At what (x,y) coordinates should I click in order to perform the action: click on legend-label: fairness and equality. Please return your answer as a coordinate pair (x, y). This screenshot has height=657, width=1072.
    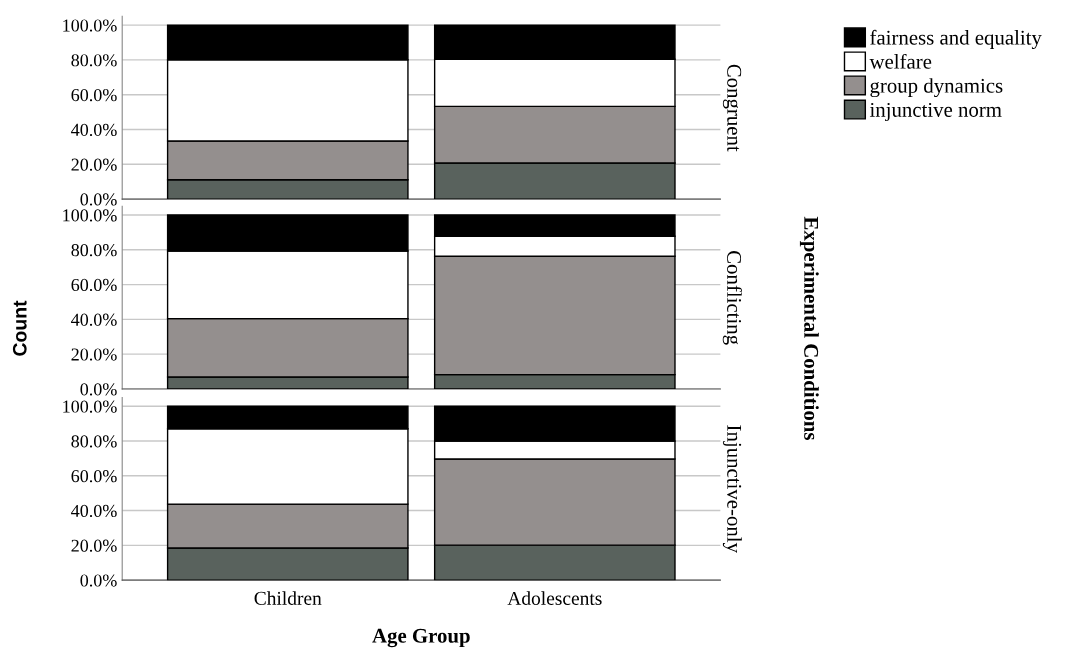
    Looking at the image, I should click on (956, 39).